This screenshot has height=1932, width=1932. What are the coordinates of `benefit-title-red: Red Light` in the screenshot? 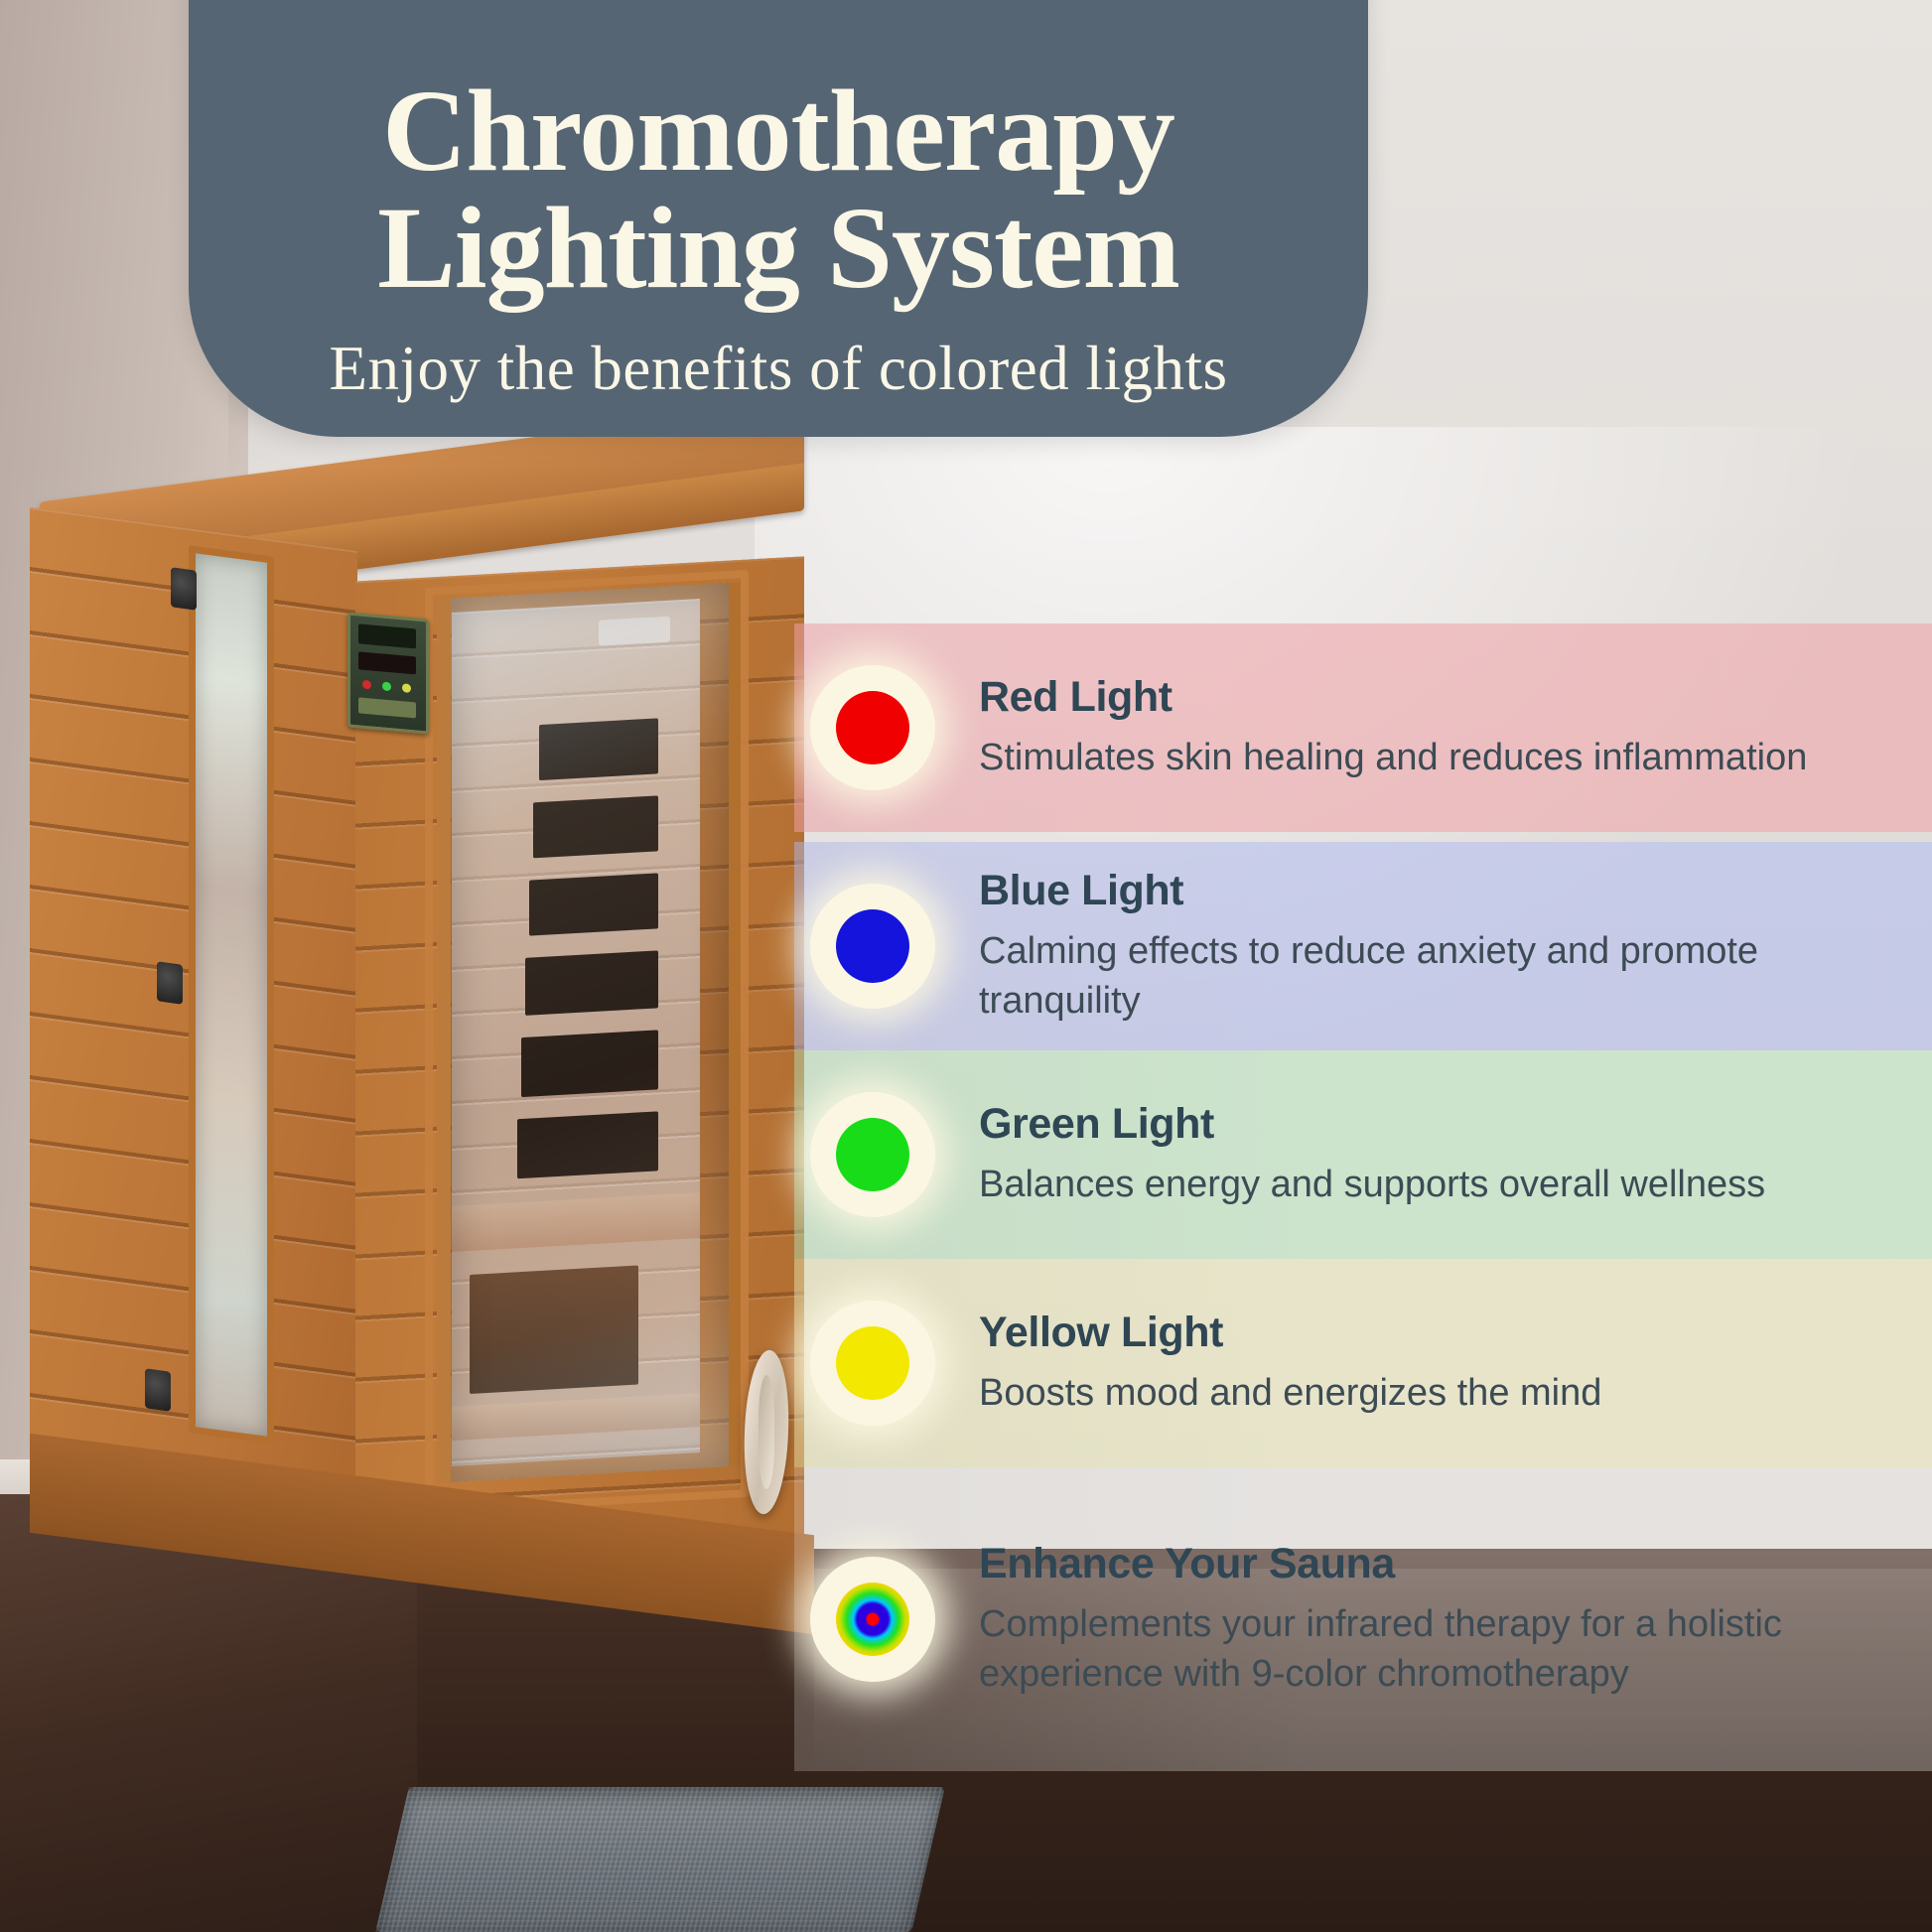 It's located at (1076, 696).